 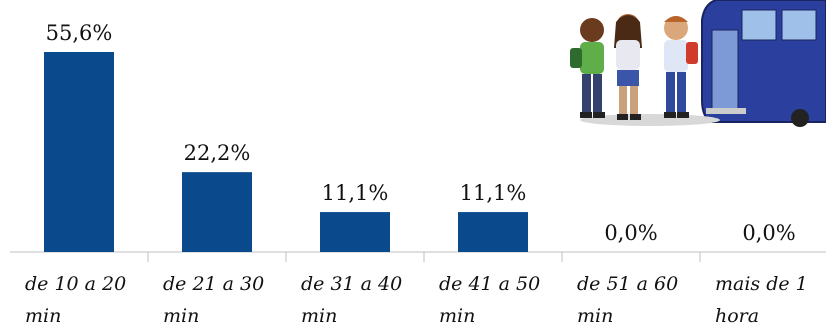 I want to click on category-label: de 31 a 40, so click(x=351, y=284).